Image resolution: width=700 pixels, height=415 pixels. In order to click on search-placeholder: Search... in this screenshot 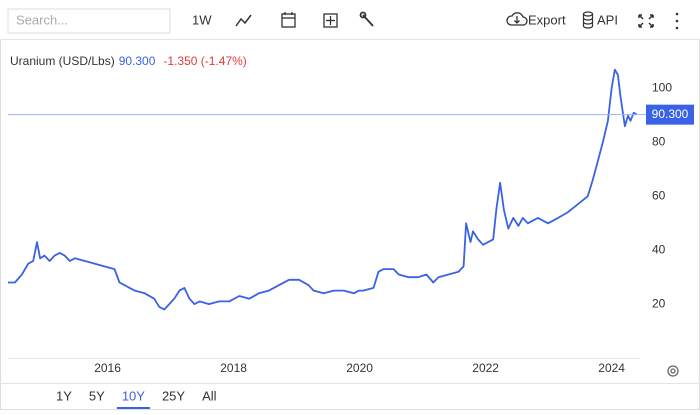, I will do `click(42, 19)`.